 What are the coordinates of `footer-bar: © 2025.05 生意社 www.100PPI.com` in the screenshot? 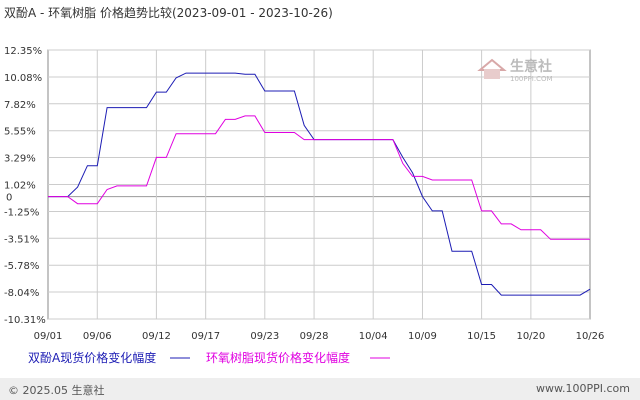 It's located at (320, 389).